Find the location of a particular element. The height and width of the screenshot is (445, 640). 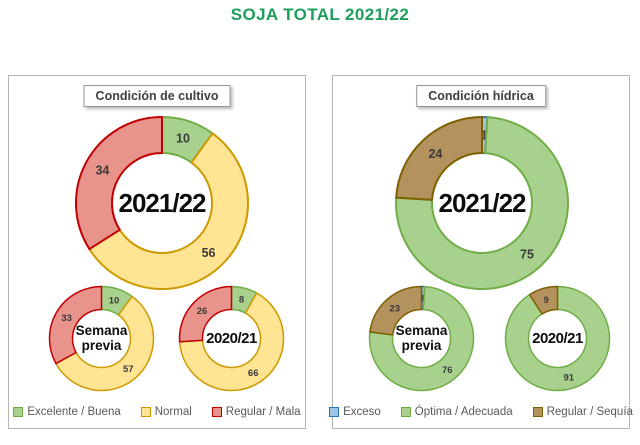

legend-item: Exceso is located at coordinates (355, 412).